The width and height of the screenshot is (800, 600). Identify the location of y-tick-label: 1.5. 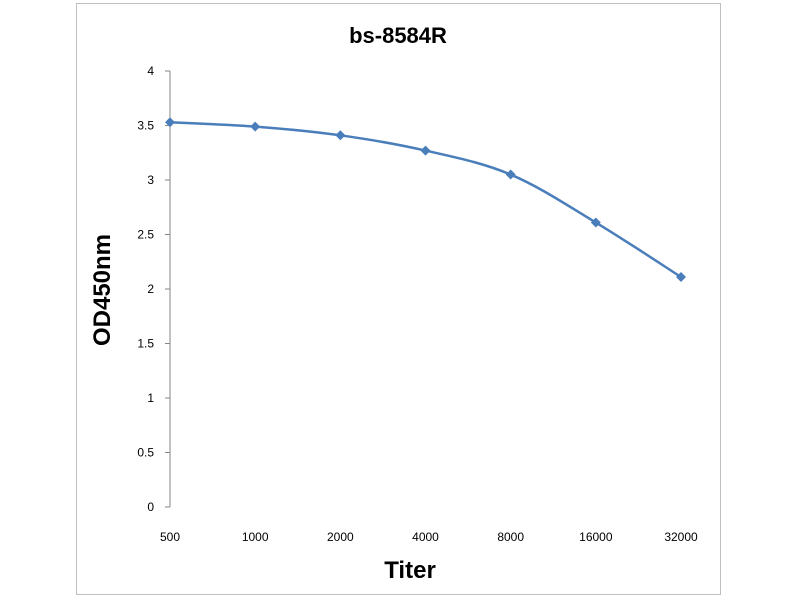
(145, 344).